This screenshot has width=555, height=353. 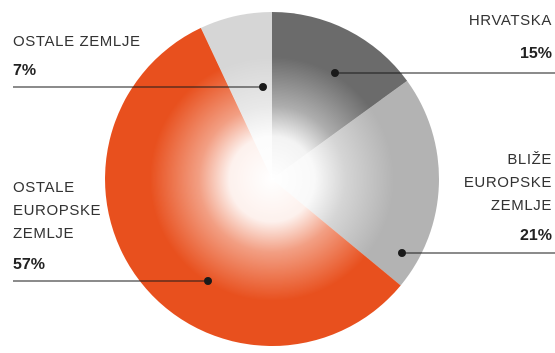 I want to click on slice-label-hrvatska-line-1: HRVATSKA, so click(x=510, y=20).